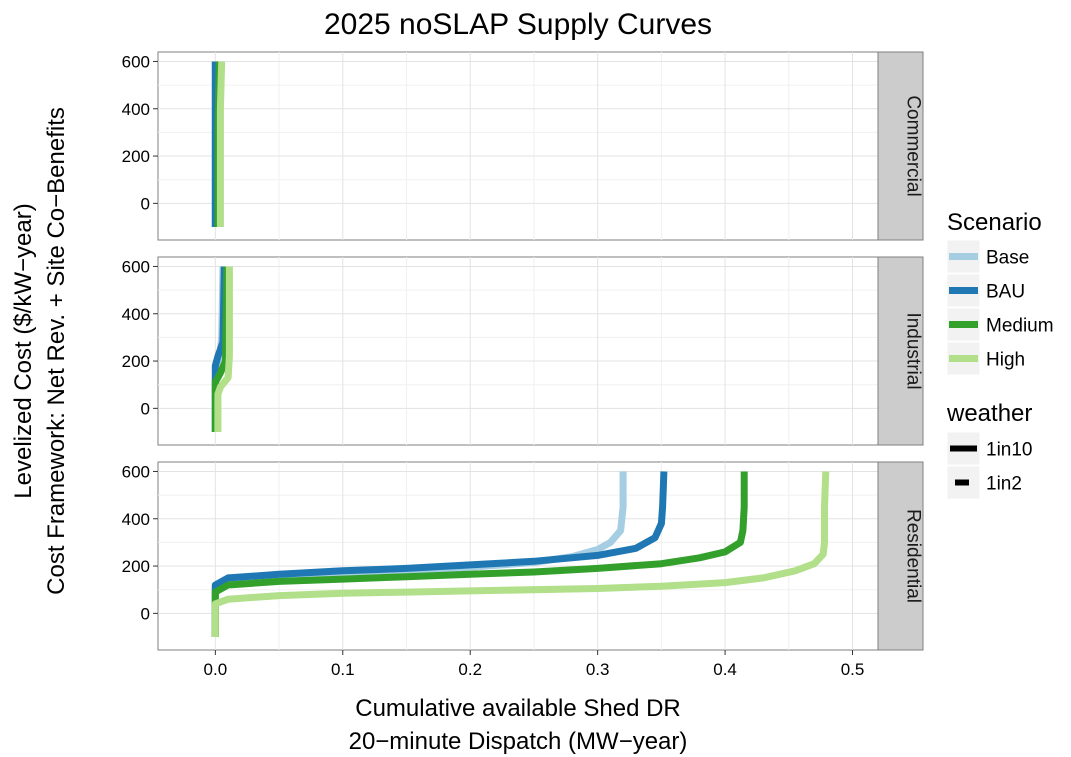 This screenshot has width=1071, height=757. I want to click on x-tick-label: 0.5, so click(853, 669).